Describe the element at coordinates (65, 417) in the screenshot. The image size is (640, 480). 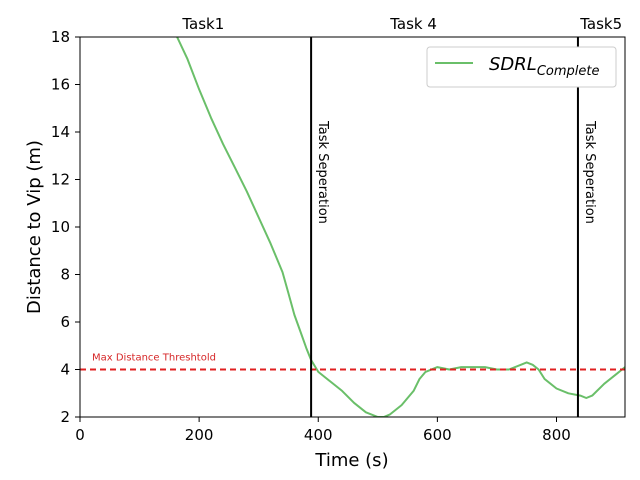
I see `y-tick-label: 2` at that location.